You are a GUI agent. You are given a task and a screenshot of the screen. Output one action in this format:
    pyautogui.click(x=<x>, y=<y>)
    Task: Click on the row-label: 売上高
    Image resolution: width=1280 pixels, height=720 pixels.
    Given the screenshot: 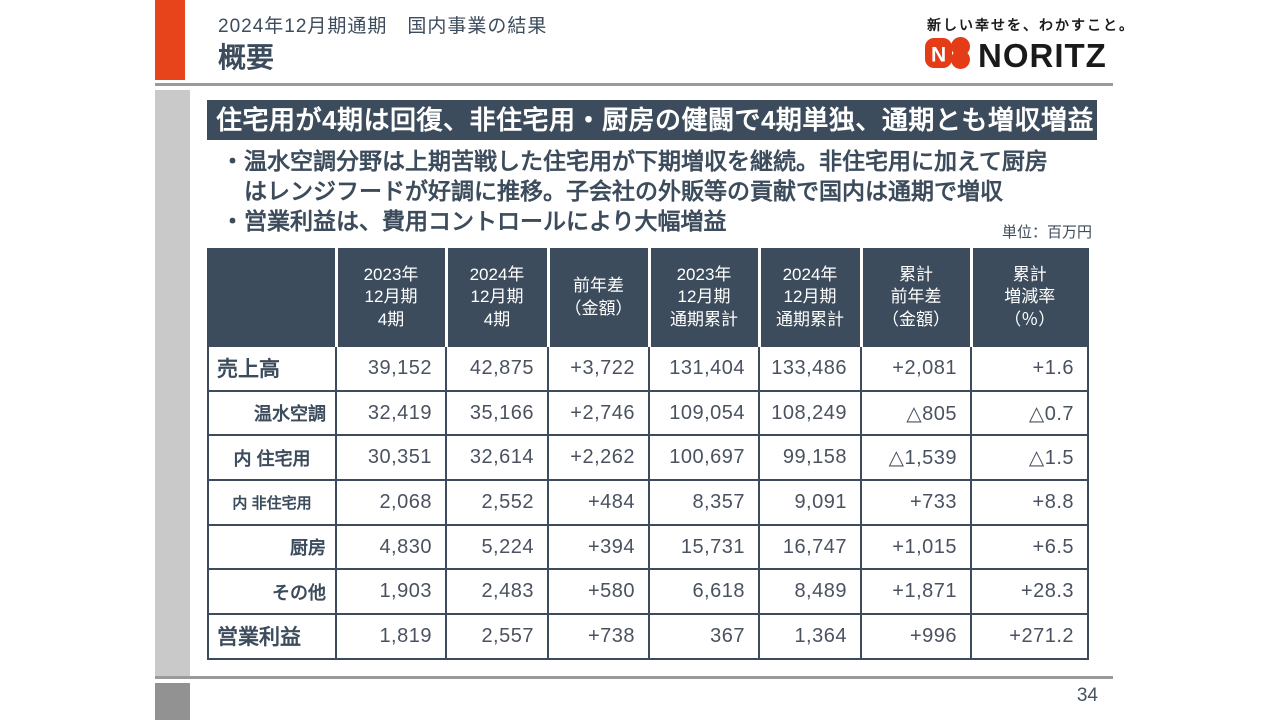 What is the action you would take?
    pyautogui.click(x=272, y=368)
    